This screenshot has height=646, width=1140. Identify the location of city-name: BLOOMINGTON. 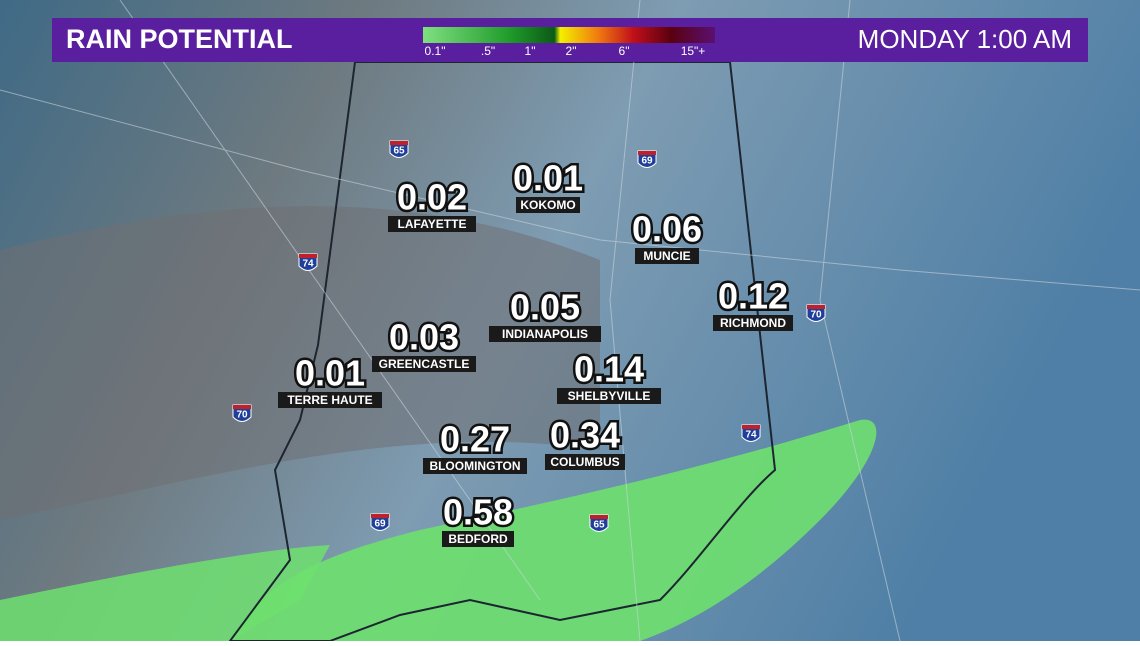
(474, 466).